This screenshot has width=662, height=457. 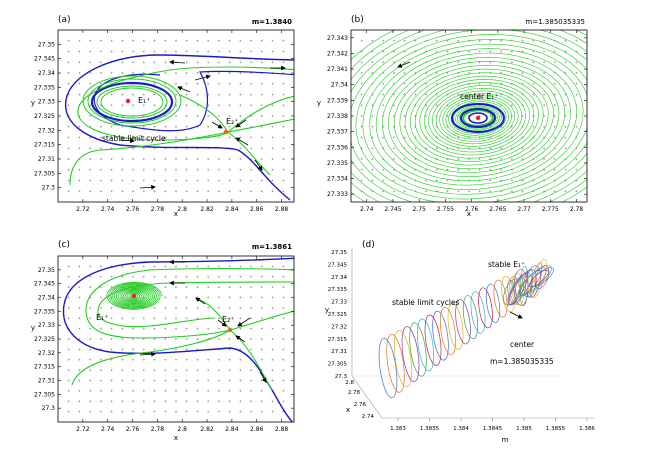 What do you see at coordinates (392, 209) in the screenshot?
I see `x-tick-label: 2.745` at bounding box center [392, 209].